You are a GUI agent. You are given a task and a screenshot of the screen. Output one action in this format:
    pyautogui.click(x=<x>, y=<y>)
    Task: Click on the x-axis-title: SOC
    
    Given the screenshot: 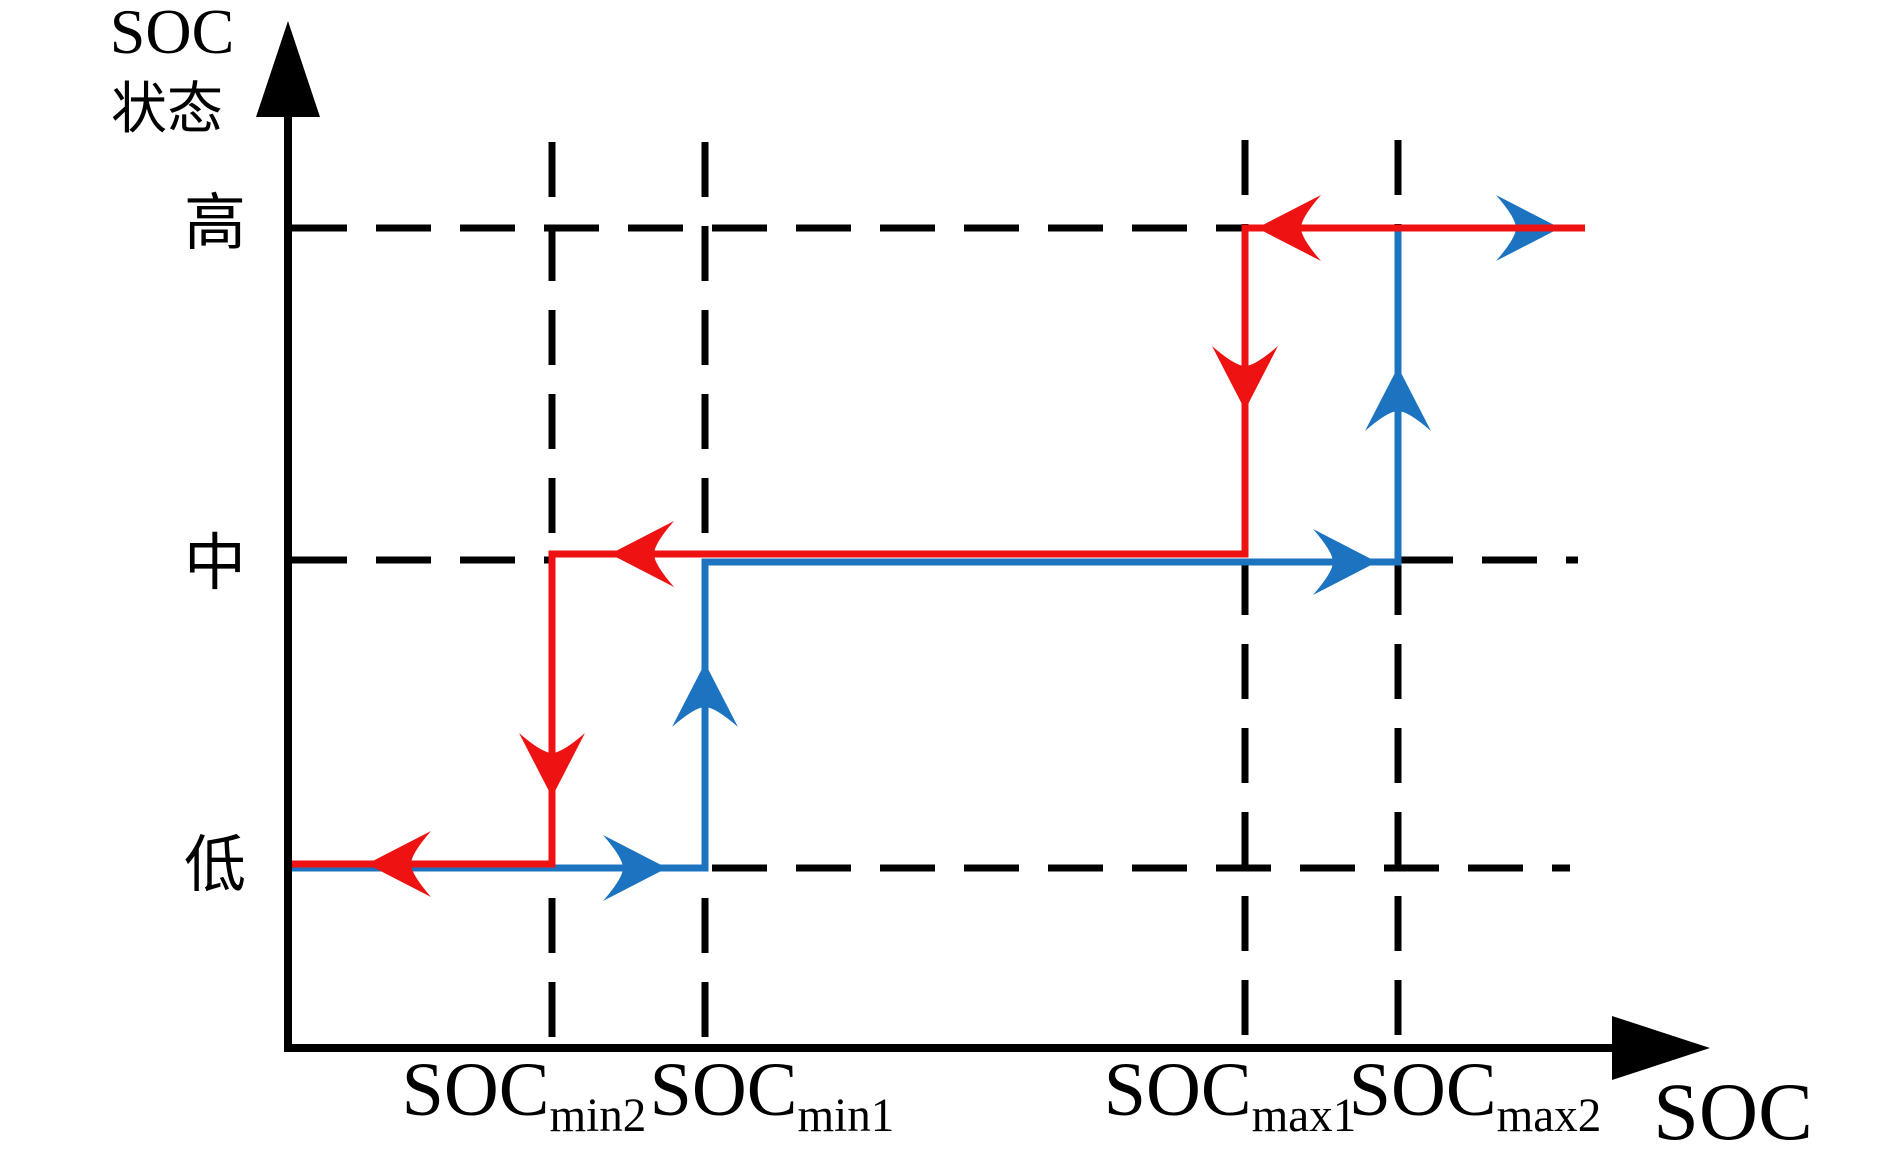 What is the action you would take?
    pyautogui.click(x=1733, y=1109)
    